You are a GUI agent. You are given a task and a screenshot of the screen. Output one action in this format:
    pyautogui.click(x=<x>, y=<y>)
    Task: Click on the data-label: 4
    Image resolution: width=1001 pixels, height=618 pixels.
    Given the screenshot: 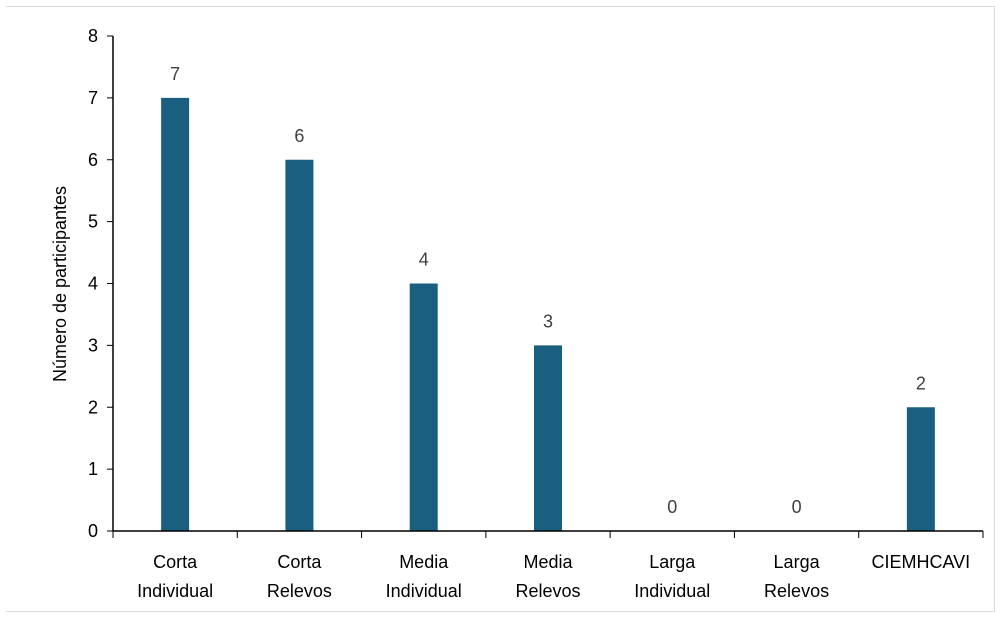 What is the action you would take?
    pyautogui.click(x=424, y=260)
    